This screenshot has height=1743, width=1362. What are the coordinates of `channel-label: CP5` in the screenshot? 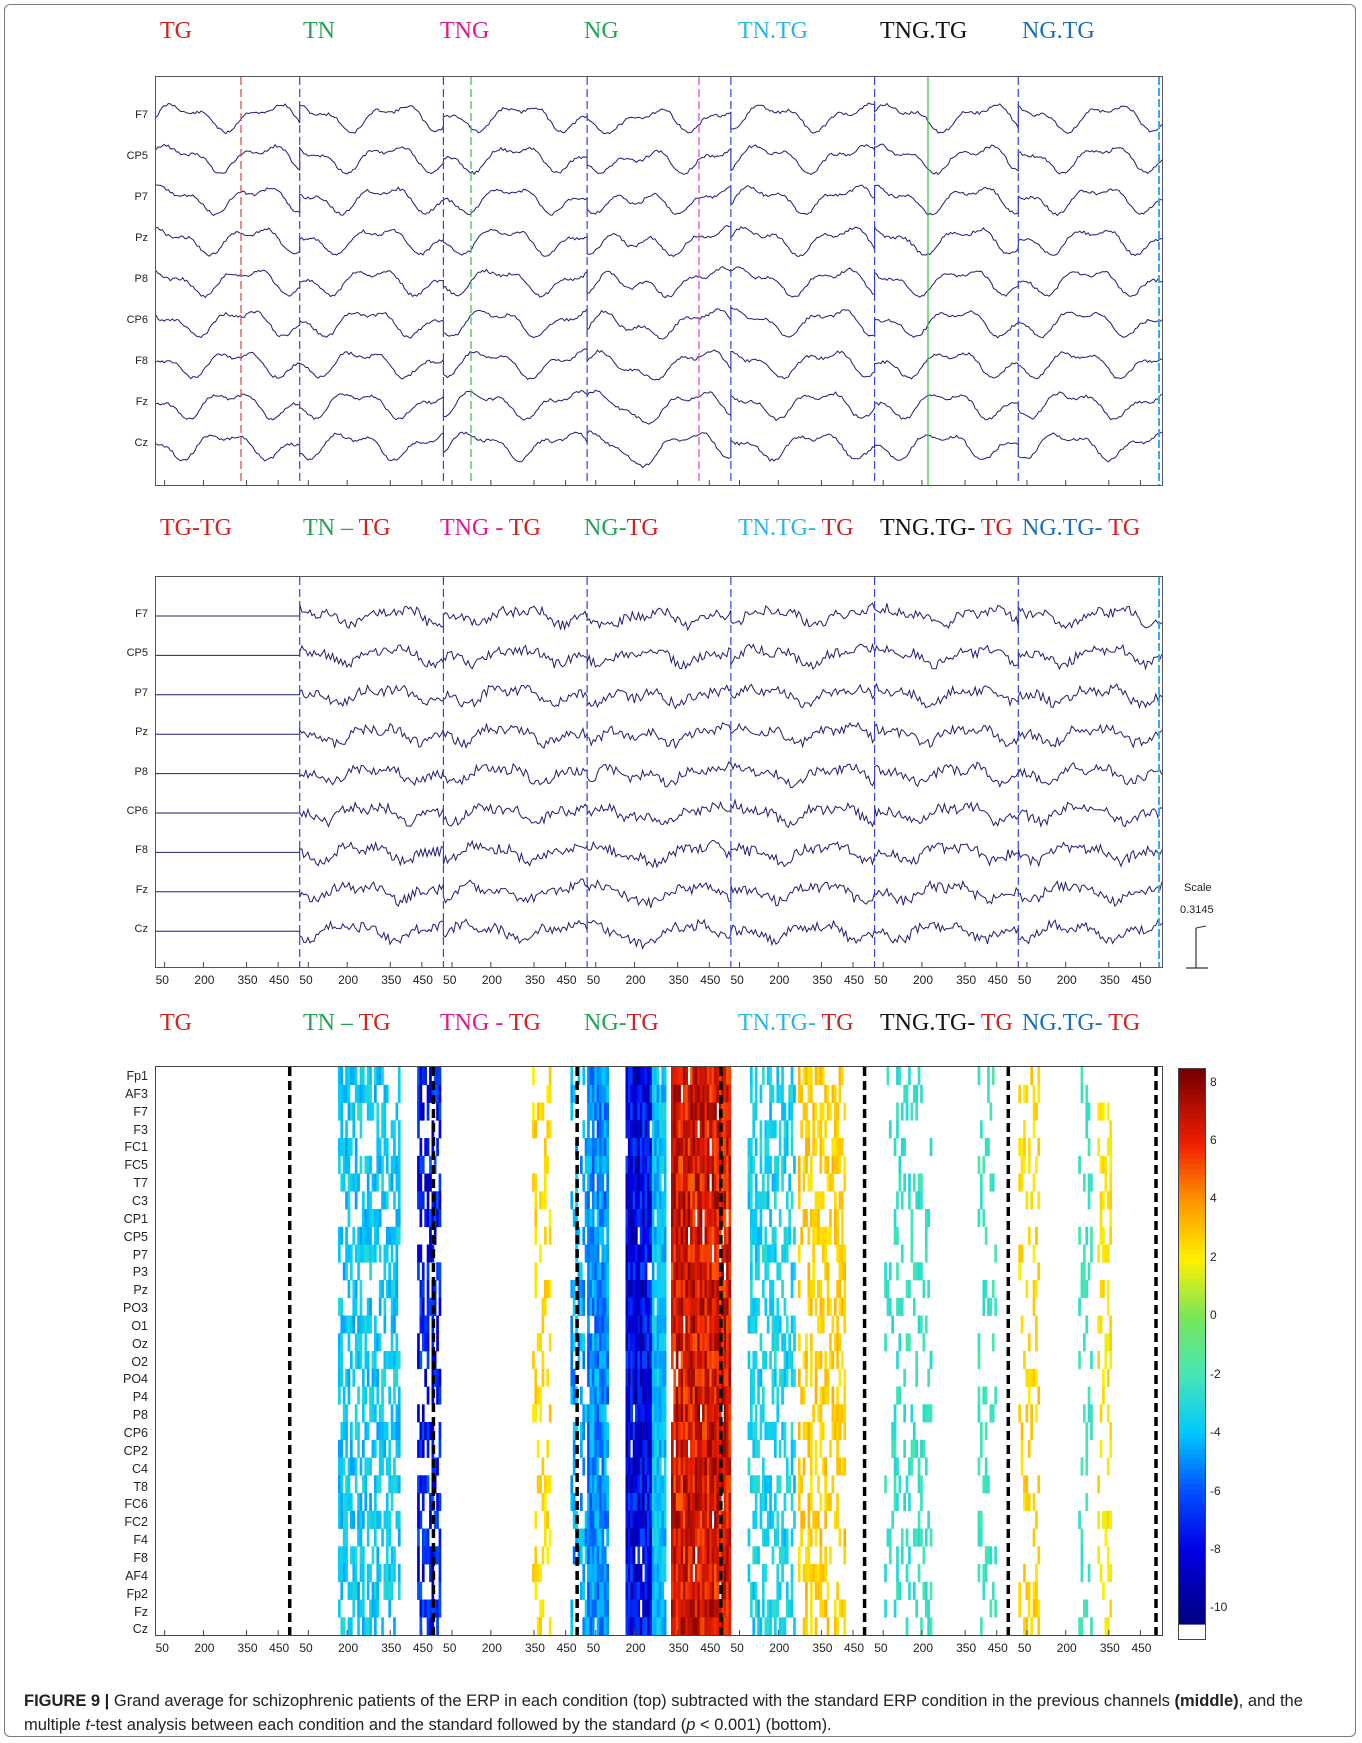 It's located at (137, 653).